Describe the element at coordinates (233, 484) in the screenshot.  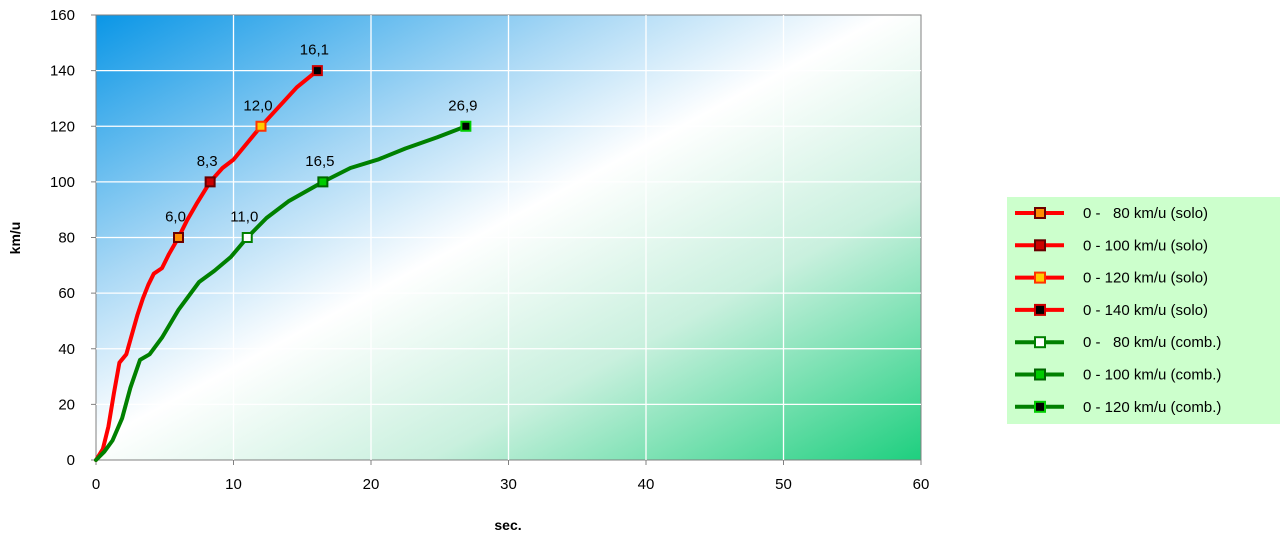
I see `x-tick-label: 10` at that location.